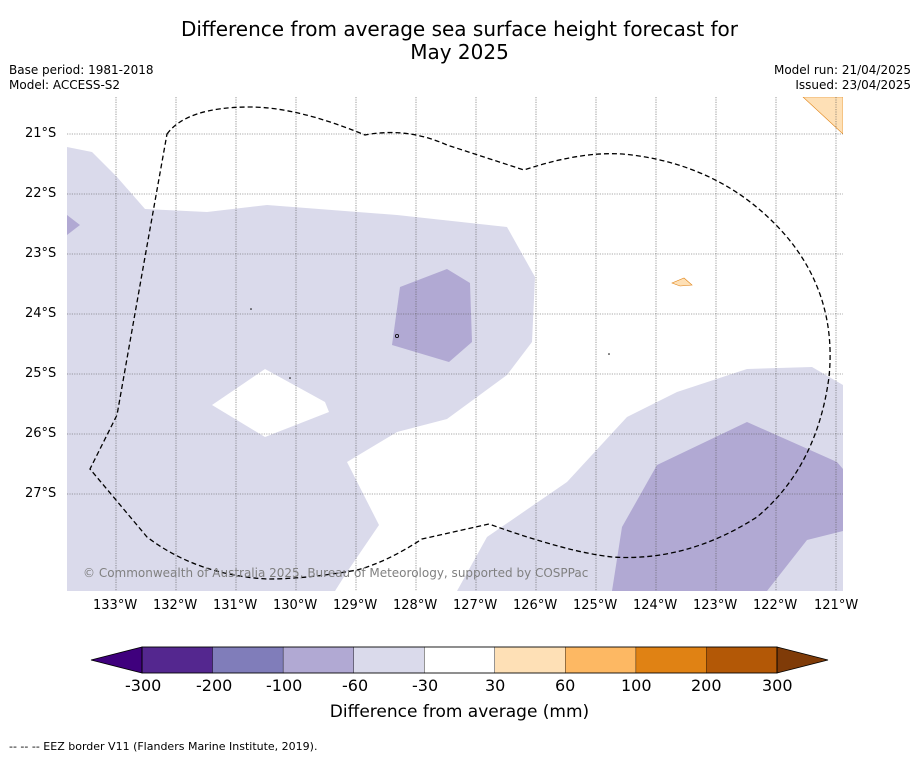 Image resolution: width=919 pixels, height=758 pixels. Describe the element at coordinates (41, 373) in the screenshot. I see `lat-label: 25°S` at that location.